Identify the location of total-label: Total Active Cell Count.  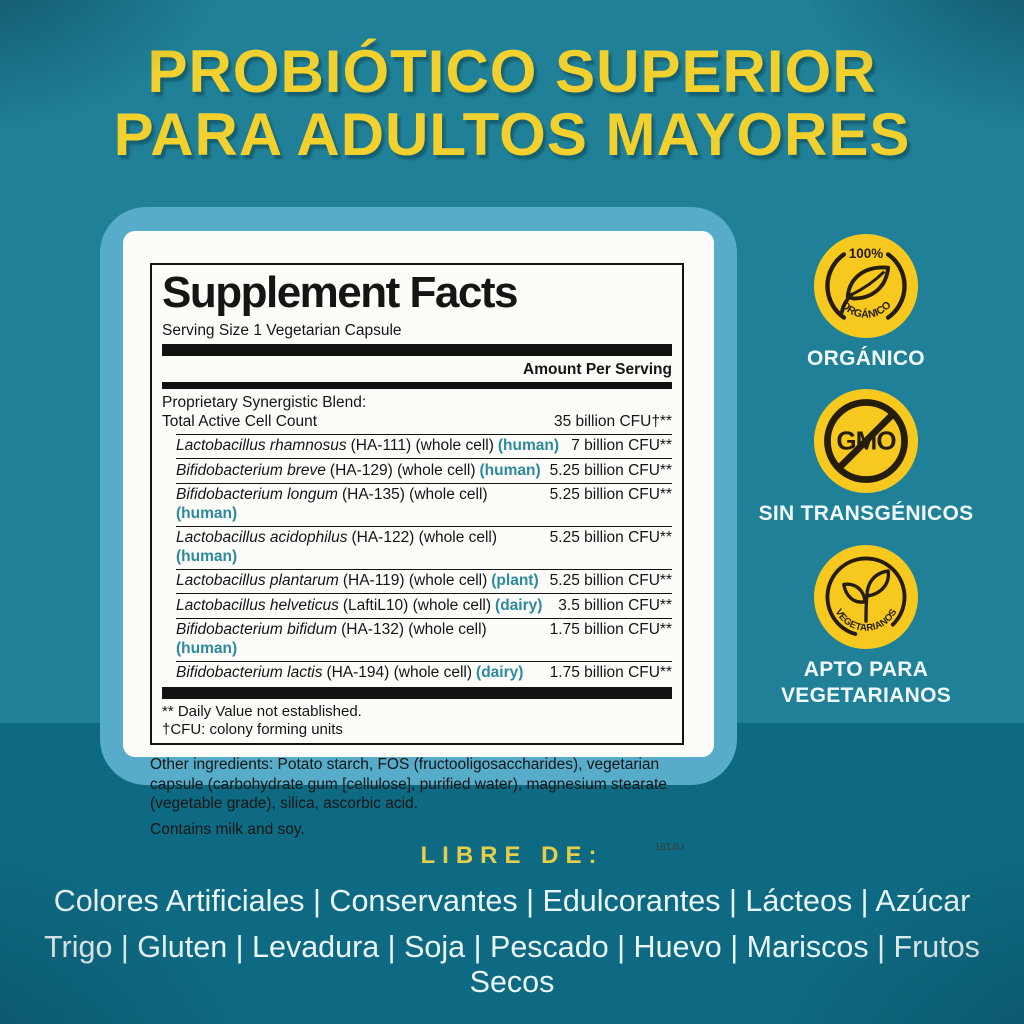
(240, 421).